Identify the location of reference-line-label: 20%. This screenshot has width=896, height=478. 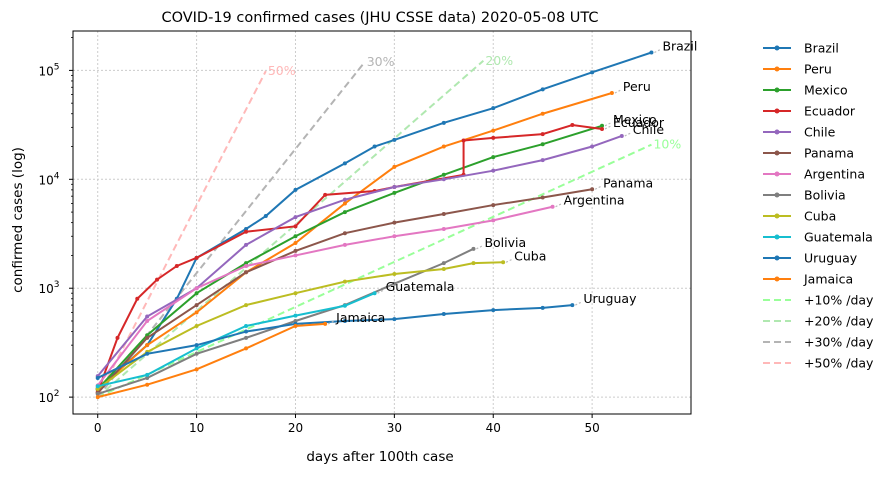
(499, 60).